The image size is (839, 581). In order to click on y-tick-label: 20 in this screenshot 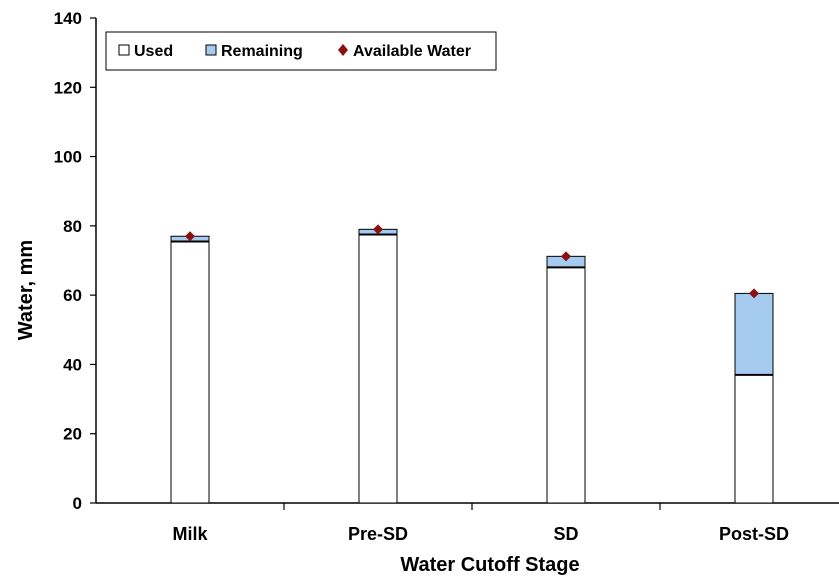, I will do `click(72, 434)`.